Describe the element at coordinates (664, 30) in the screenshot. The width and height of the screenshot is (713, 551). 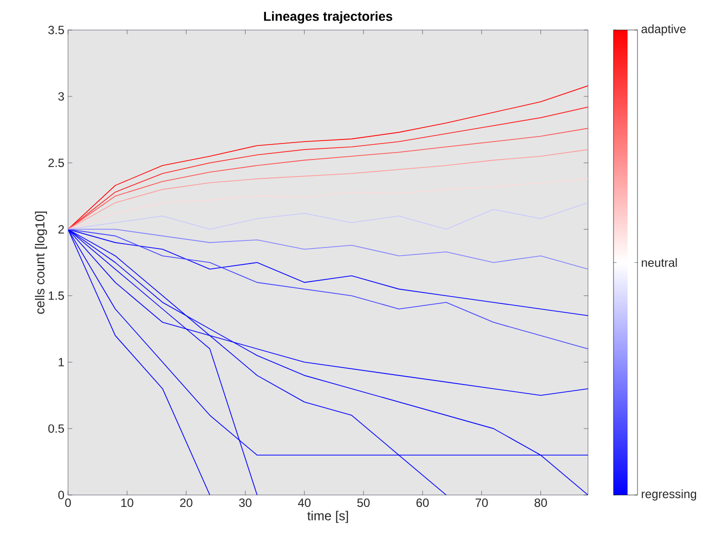
I see `color-bar-label: adaptive` at that location.